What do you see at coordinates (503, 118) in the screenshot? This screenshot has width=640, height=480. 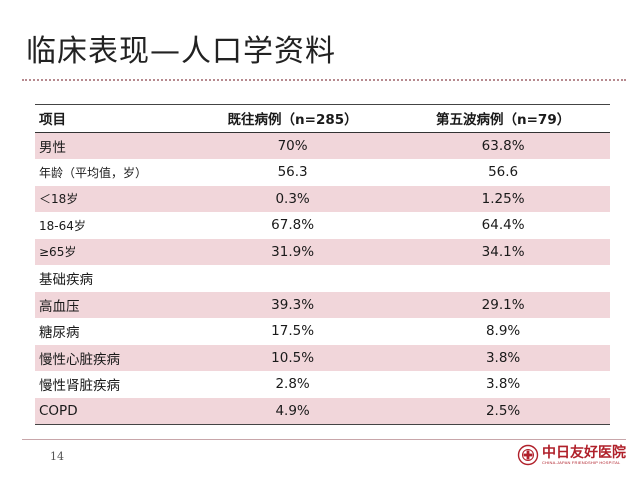 I see `header-fifth-wave-cases: 第五波病例（n=79）` at bounding box center [503, 118].